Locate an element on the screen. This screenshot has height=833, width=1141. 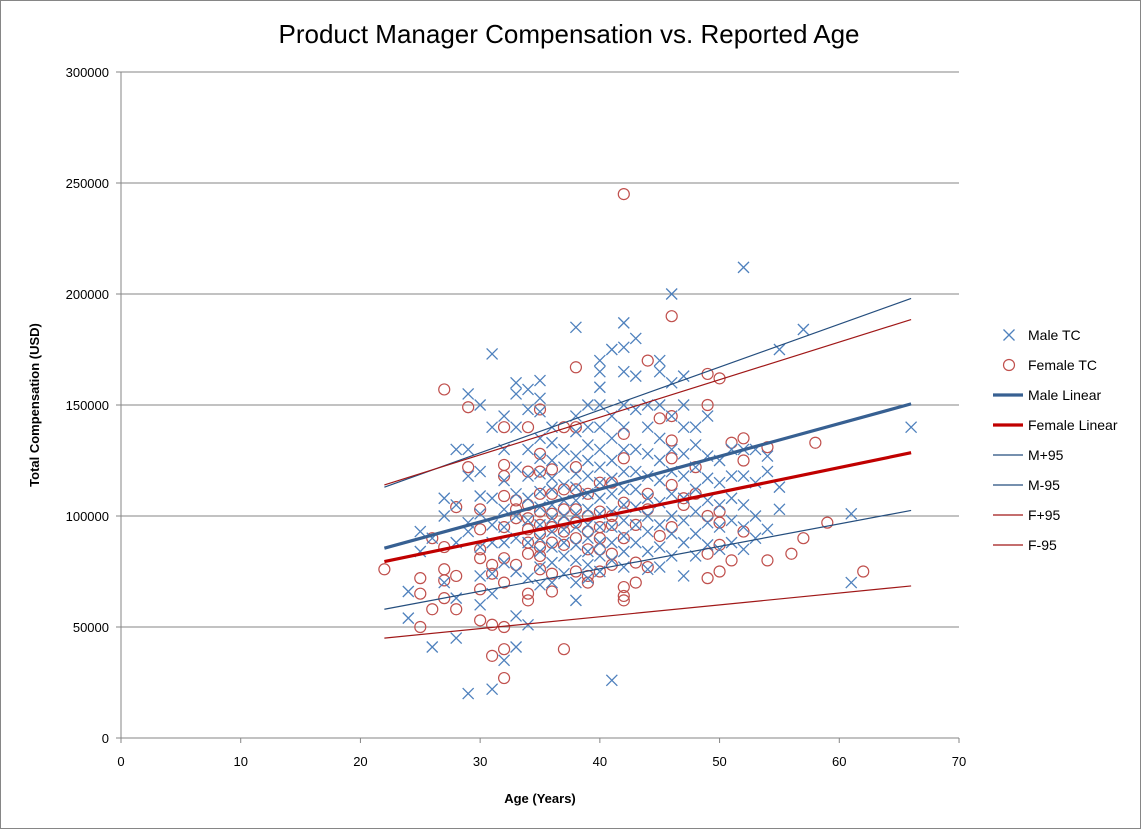
y-tick-label: 50000 is located at coordinates (91, 627).